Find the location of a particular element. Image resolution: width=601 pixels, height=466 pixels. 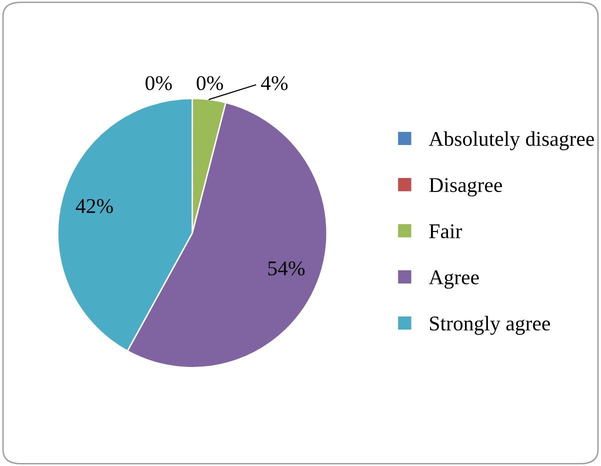

legend-label: Disagree is located at coordinates (465, 187).